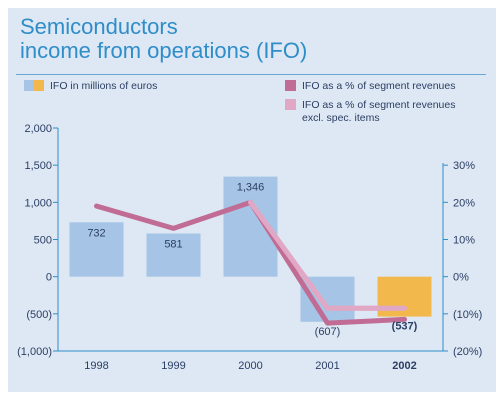  I want to click on x-axis-ticks: 1998 1999 2000 2001 2002, so click(250, 366).